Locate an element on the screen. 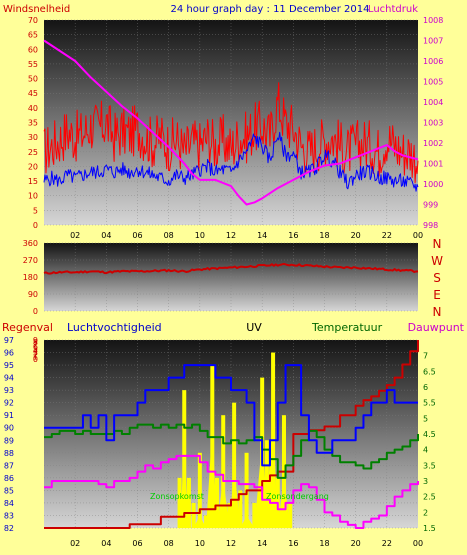 This screenshot has height=555, width=467. compass-label-s: S is located at coordinates (437, 278).